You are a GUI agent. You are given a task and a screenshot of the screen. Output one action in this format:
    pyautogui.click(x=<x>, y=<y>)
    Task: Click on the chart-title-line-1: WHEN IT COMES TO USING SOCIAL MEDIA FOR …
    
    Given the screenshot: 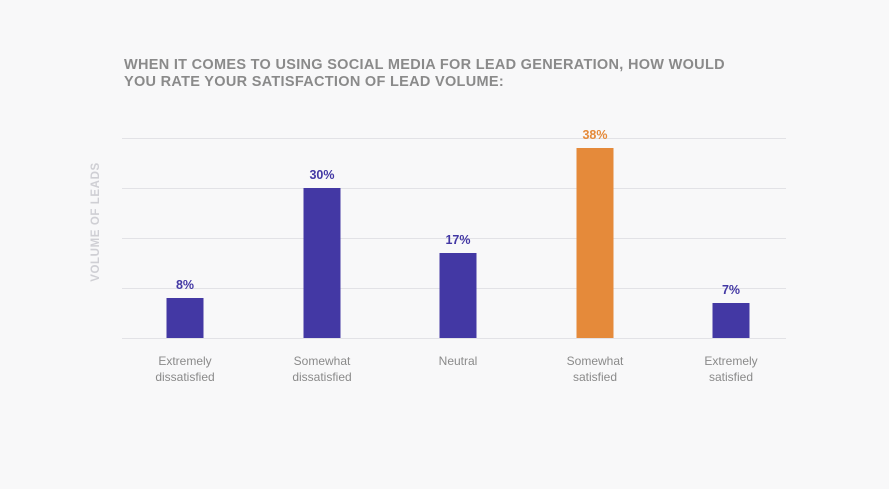 What is the action you would take?
    pyautogui.click(x=424, y=65)
    